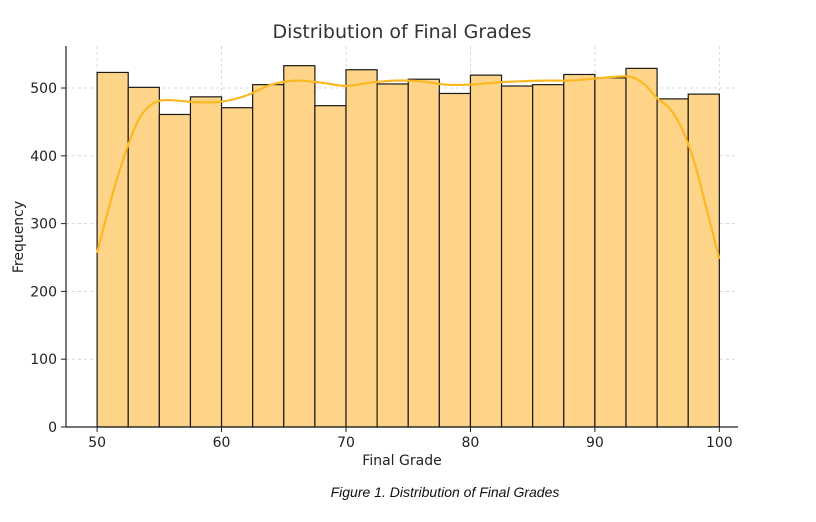 This screenshot has width=816, height=522. What do you see at coordinates (471, 443) in the screenshot?
I see `x-tick-label: 80` at bounding box center [471, 443].